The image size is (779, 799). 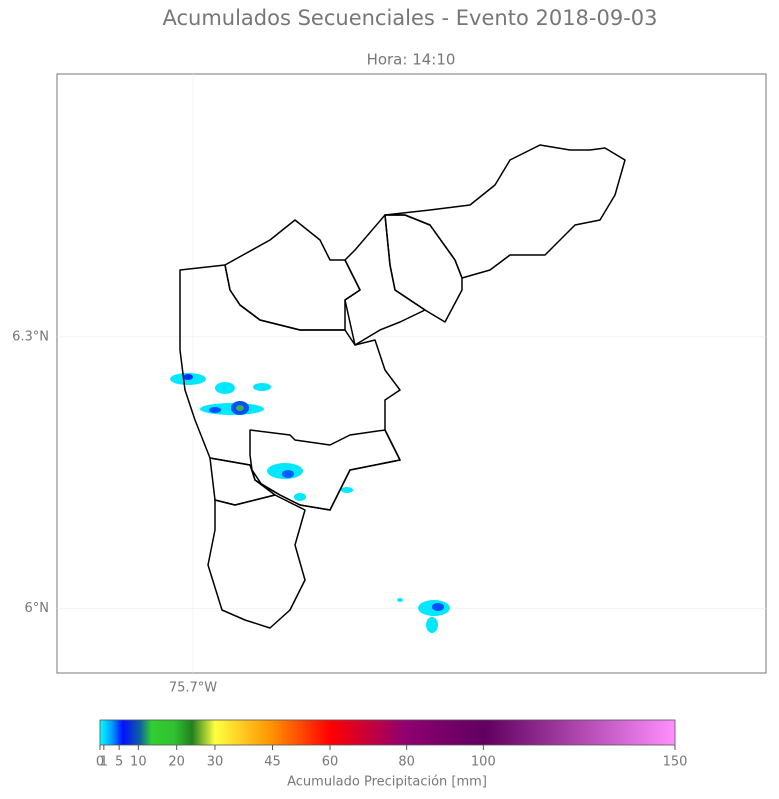 I want to click on colorbar-tick-label: 45, so click(x=272, y=762).